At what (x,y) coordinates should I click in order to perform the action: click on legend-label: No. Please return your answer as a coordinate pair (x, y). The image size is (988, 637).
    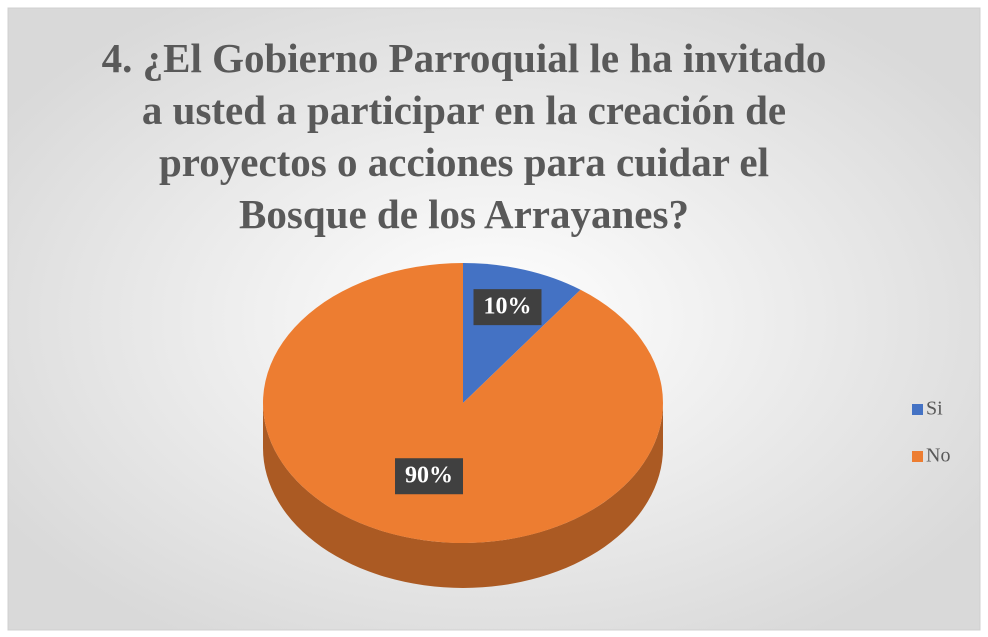
    Looking at the image, I should click on (938, 456).